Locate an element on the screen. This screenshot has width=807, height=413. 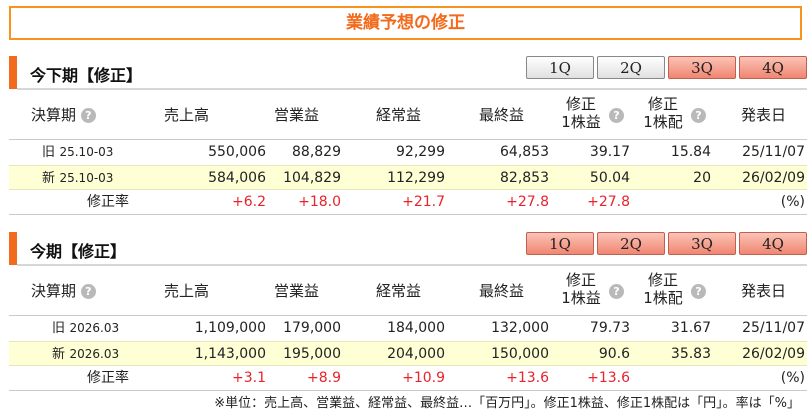
cell-op: 179,000 is located at coordinates (312, 328).